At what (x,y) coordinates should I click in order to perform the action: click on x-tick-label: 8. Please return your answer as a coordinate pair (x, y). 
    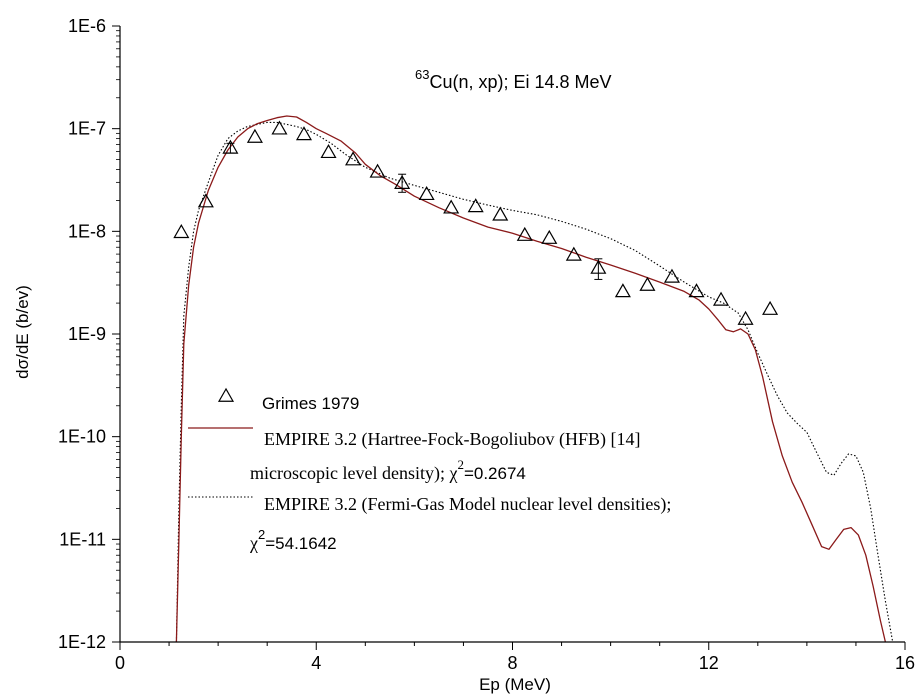
    Looking at the image, I should click on (512, 663).